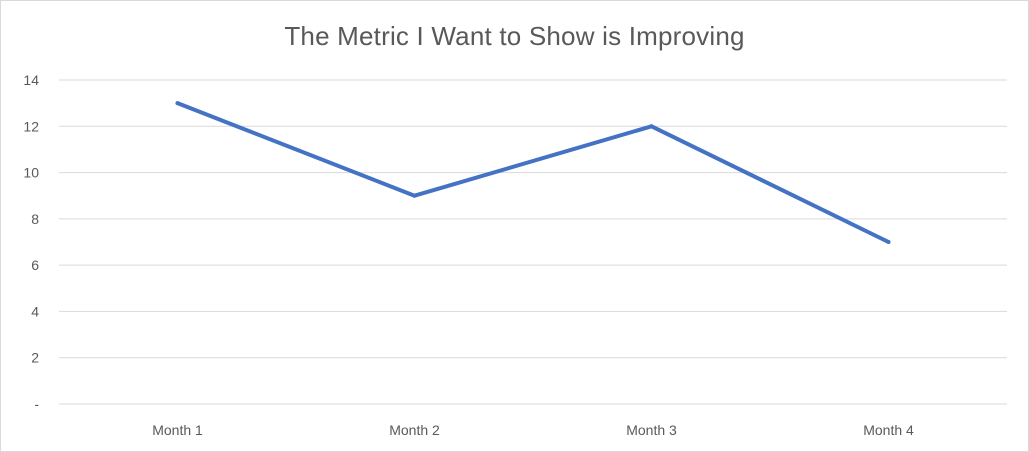 The image size is (1029, 452). What do you see at coordinates (414, 430) in the screenshot?
I see `x-tick-label: Month 2` at bounding box center [414, 430].